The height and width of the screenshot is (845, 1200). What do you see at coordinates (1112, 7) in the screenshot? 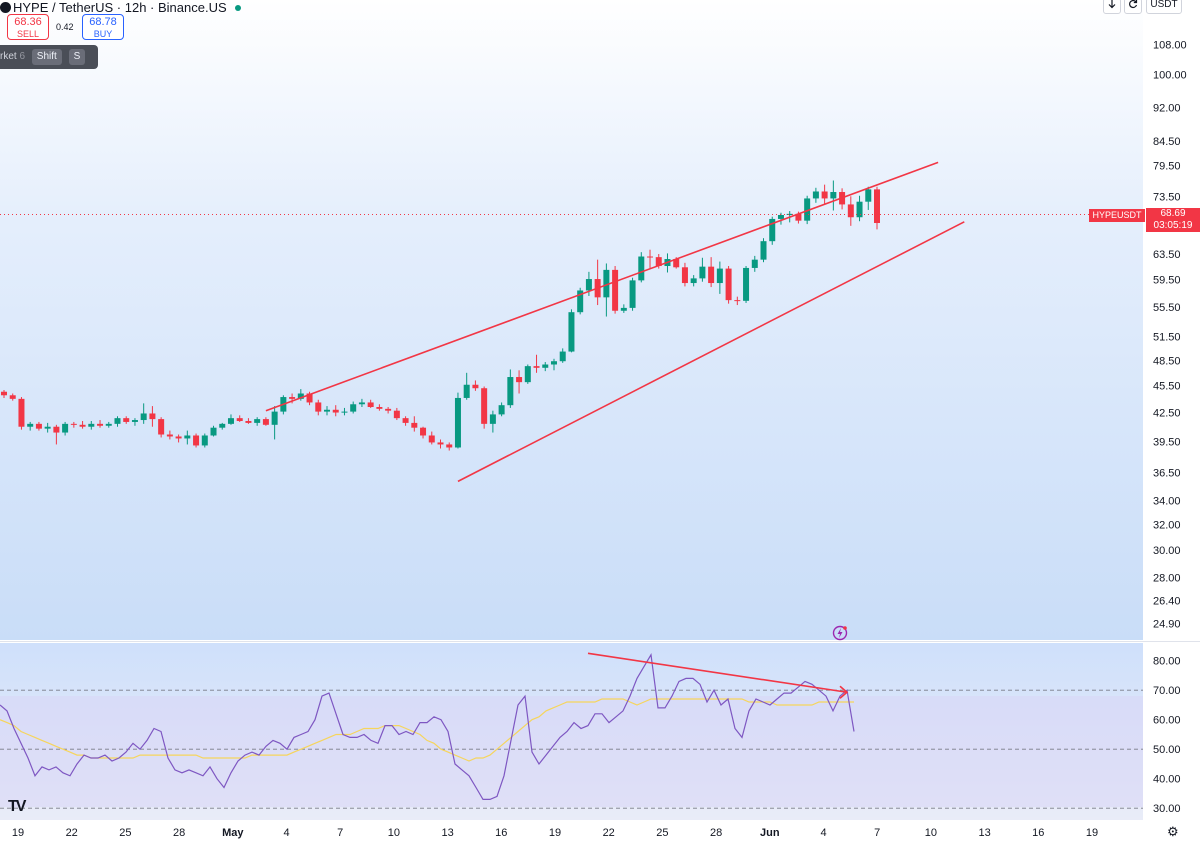
I see `scroll-down-button` at bounding box center [1112, 7].